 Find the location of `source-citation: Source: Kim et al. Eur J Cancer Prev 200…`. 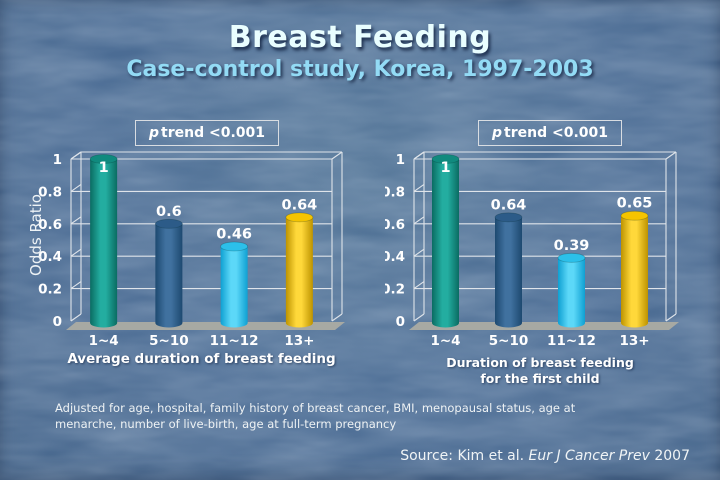

source-citation: Source: Kim et al. Eur J Cancer Prev 200… is located at coordinates (545, 456).